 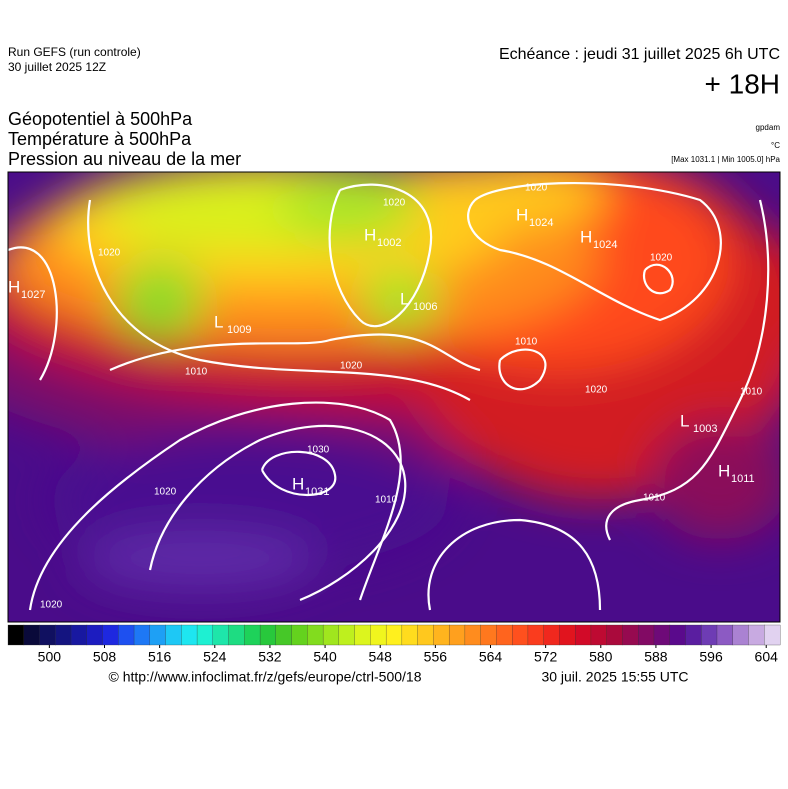 What do you see at coordinates (105, 657) in the screenshot?
I see `colorbar-tick-label: 508` at bounding box center [105, 657].